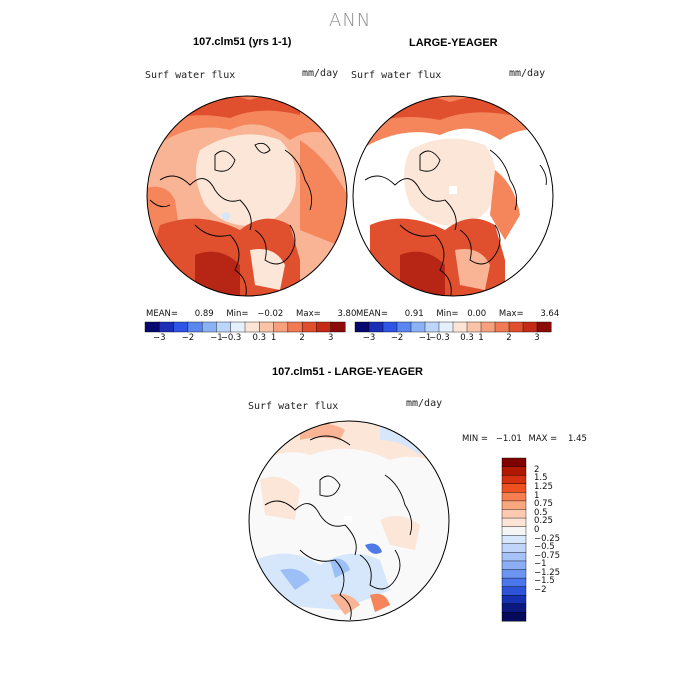 Image resolution: width=700 pixels, height=700 pixels. Describe the element at coordinates (231, 338) in the screenshot. I see `panel-1-colorbar-tick-label: −0.3` at that location.